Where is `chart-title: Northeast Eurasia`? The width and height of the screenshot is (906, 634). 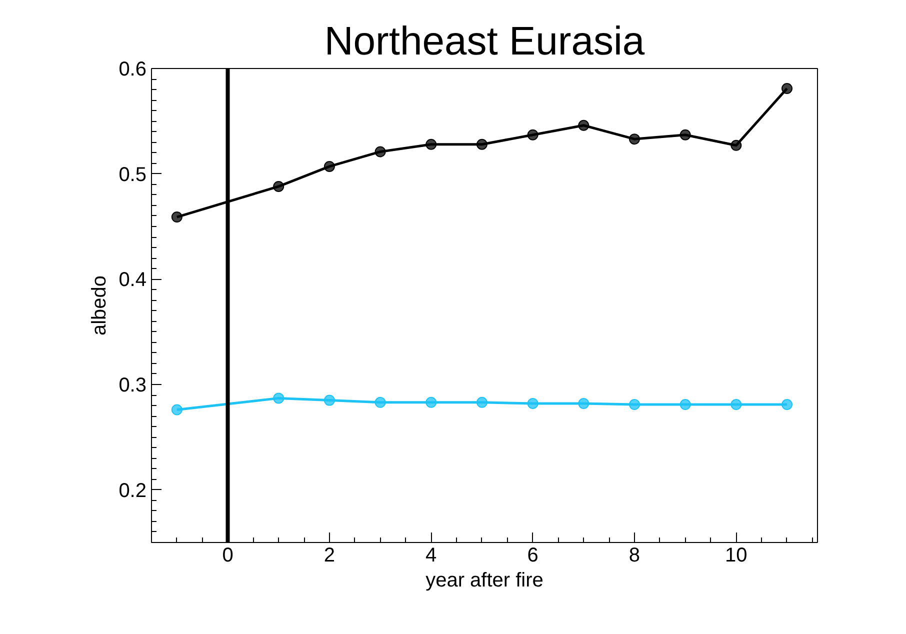
chart-title: Northeast Eurasia is located at coordinates (485, 42).